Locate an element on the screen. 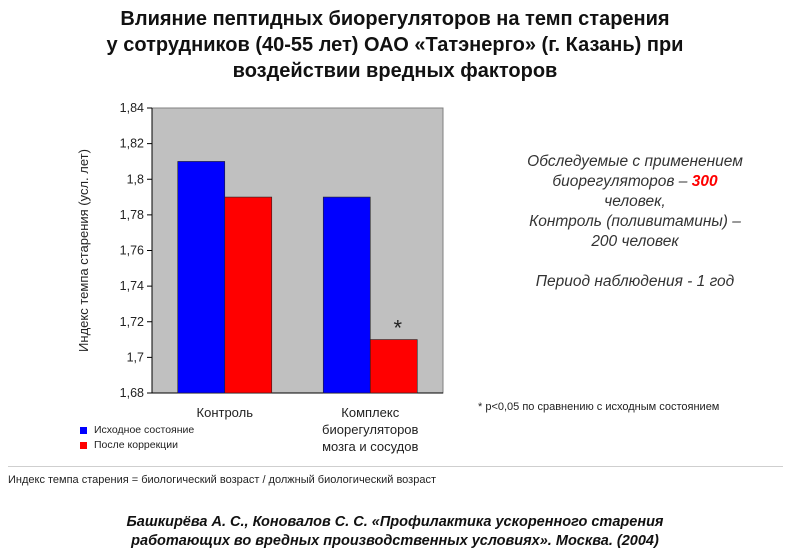 This screenshot has width=790, height=557. y-tick-label: 1,76 is located at coordinates (132, 251).